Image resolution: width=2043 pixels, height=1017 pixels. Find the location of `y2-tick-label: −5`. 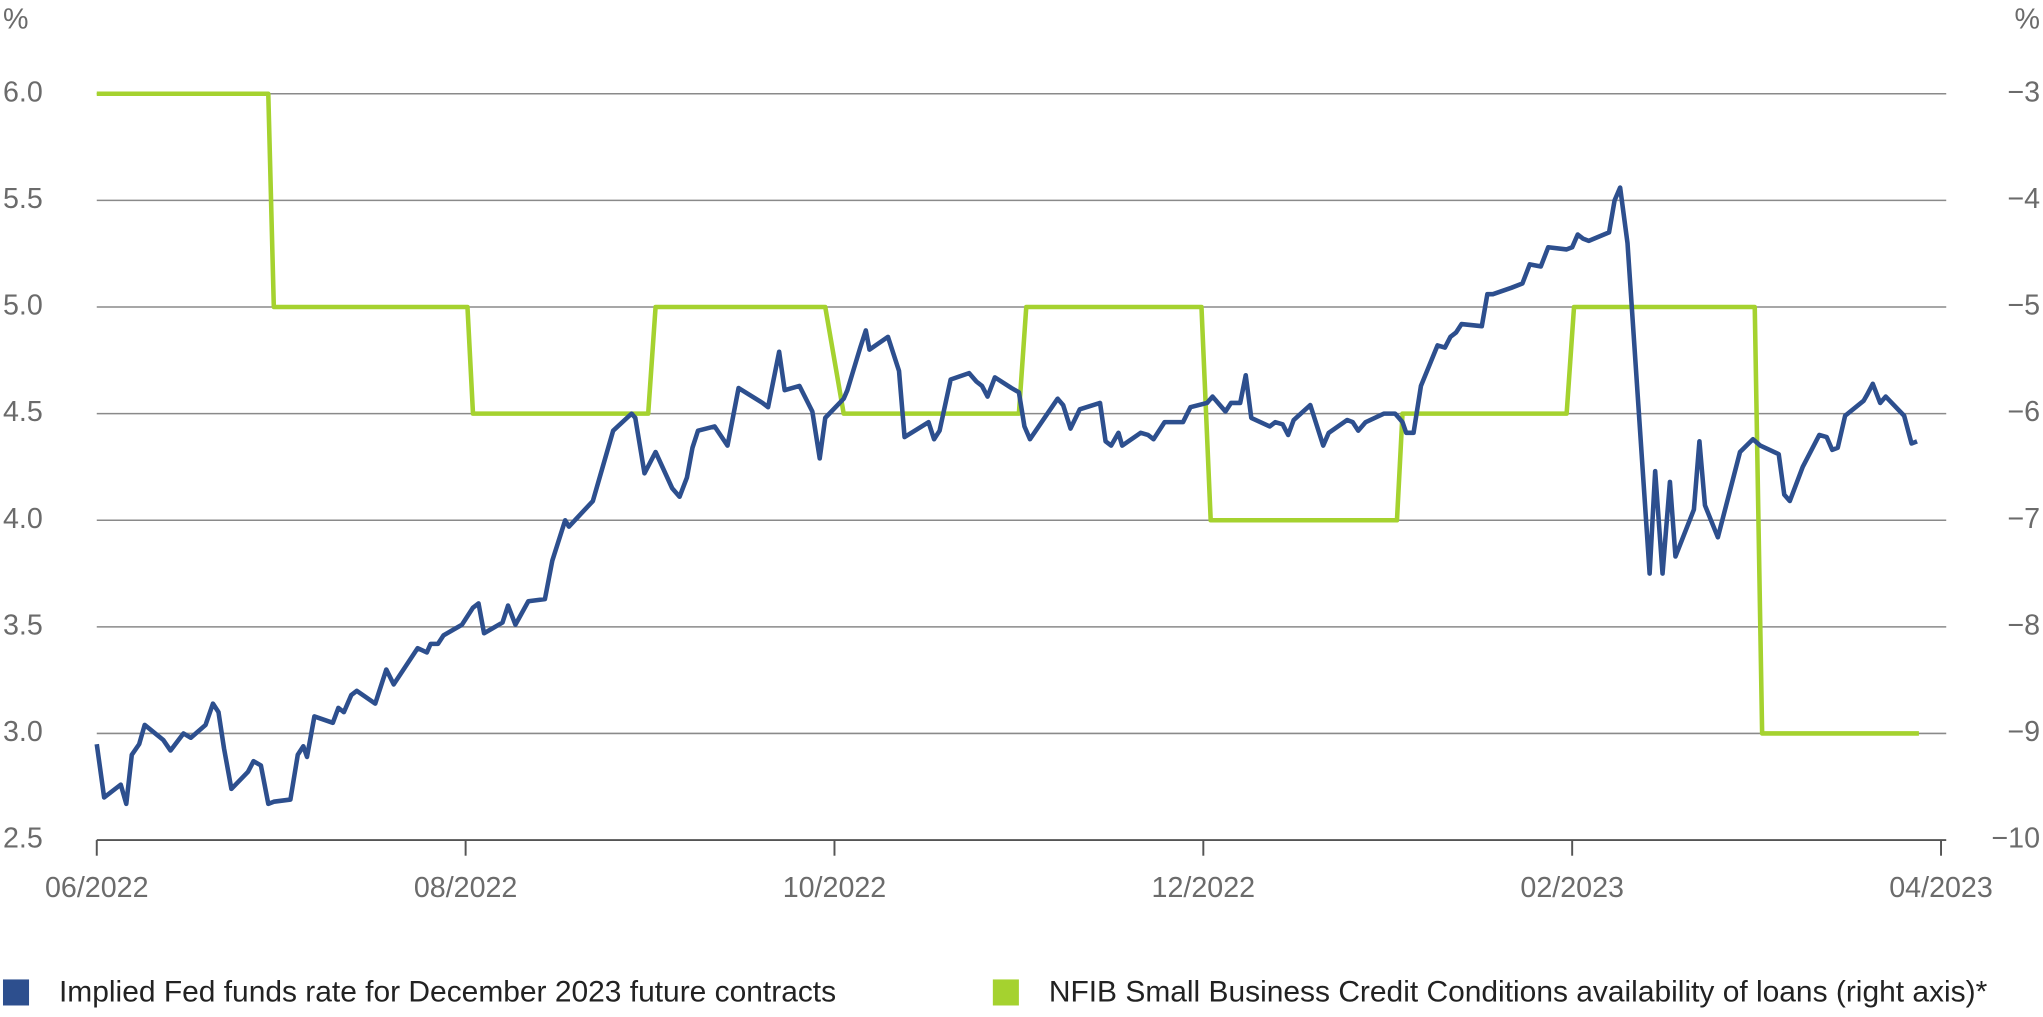

y2-tick-label: −5 is located at coordinates (2023, 306).